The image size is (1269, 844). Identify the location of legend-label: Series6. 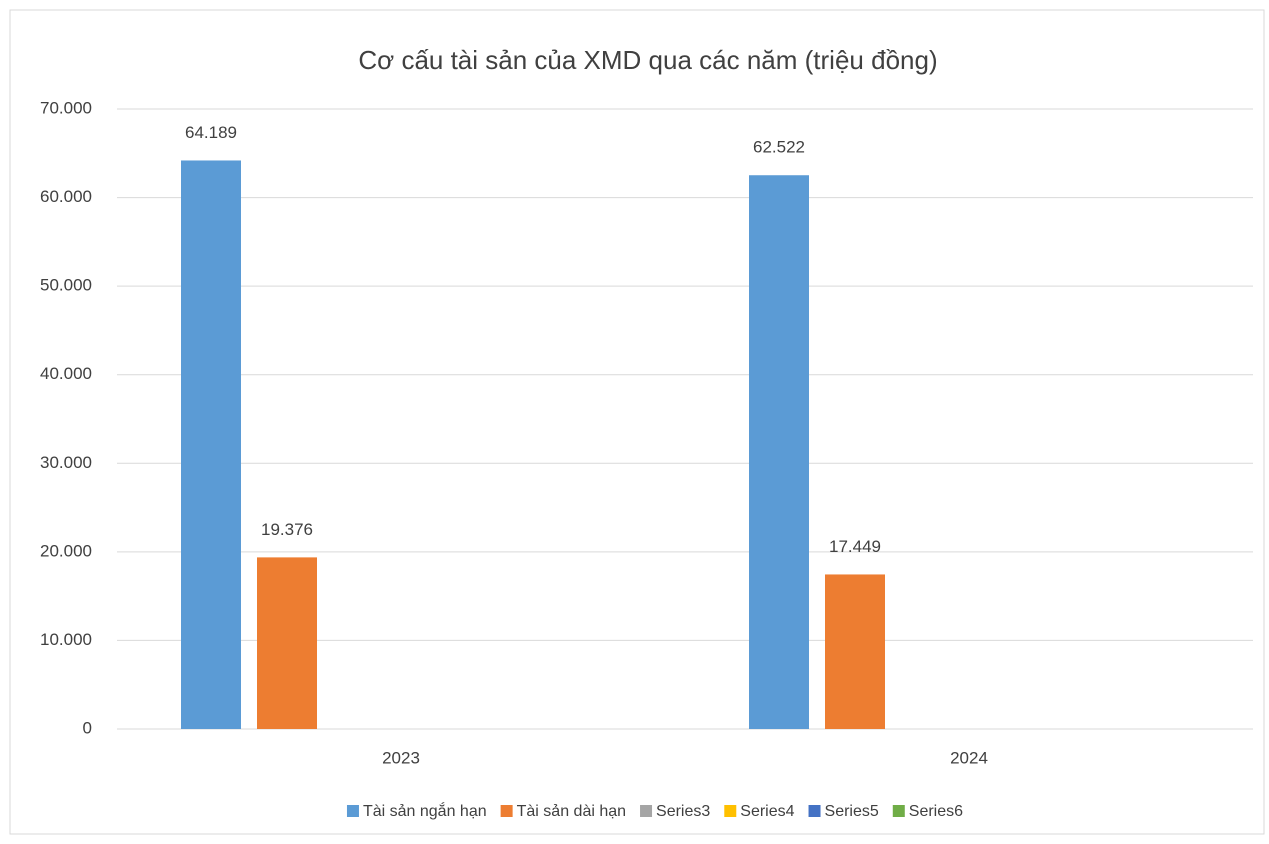
(936, 811).